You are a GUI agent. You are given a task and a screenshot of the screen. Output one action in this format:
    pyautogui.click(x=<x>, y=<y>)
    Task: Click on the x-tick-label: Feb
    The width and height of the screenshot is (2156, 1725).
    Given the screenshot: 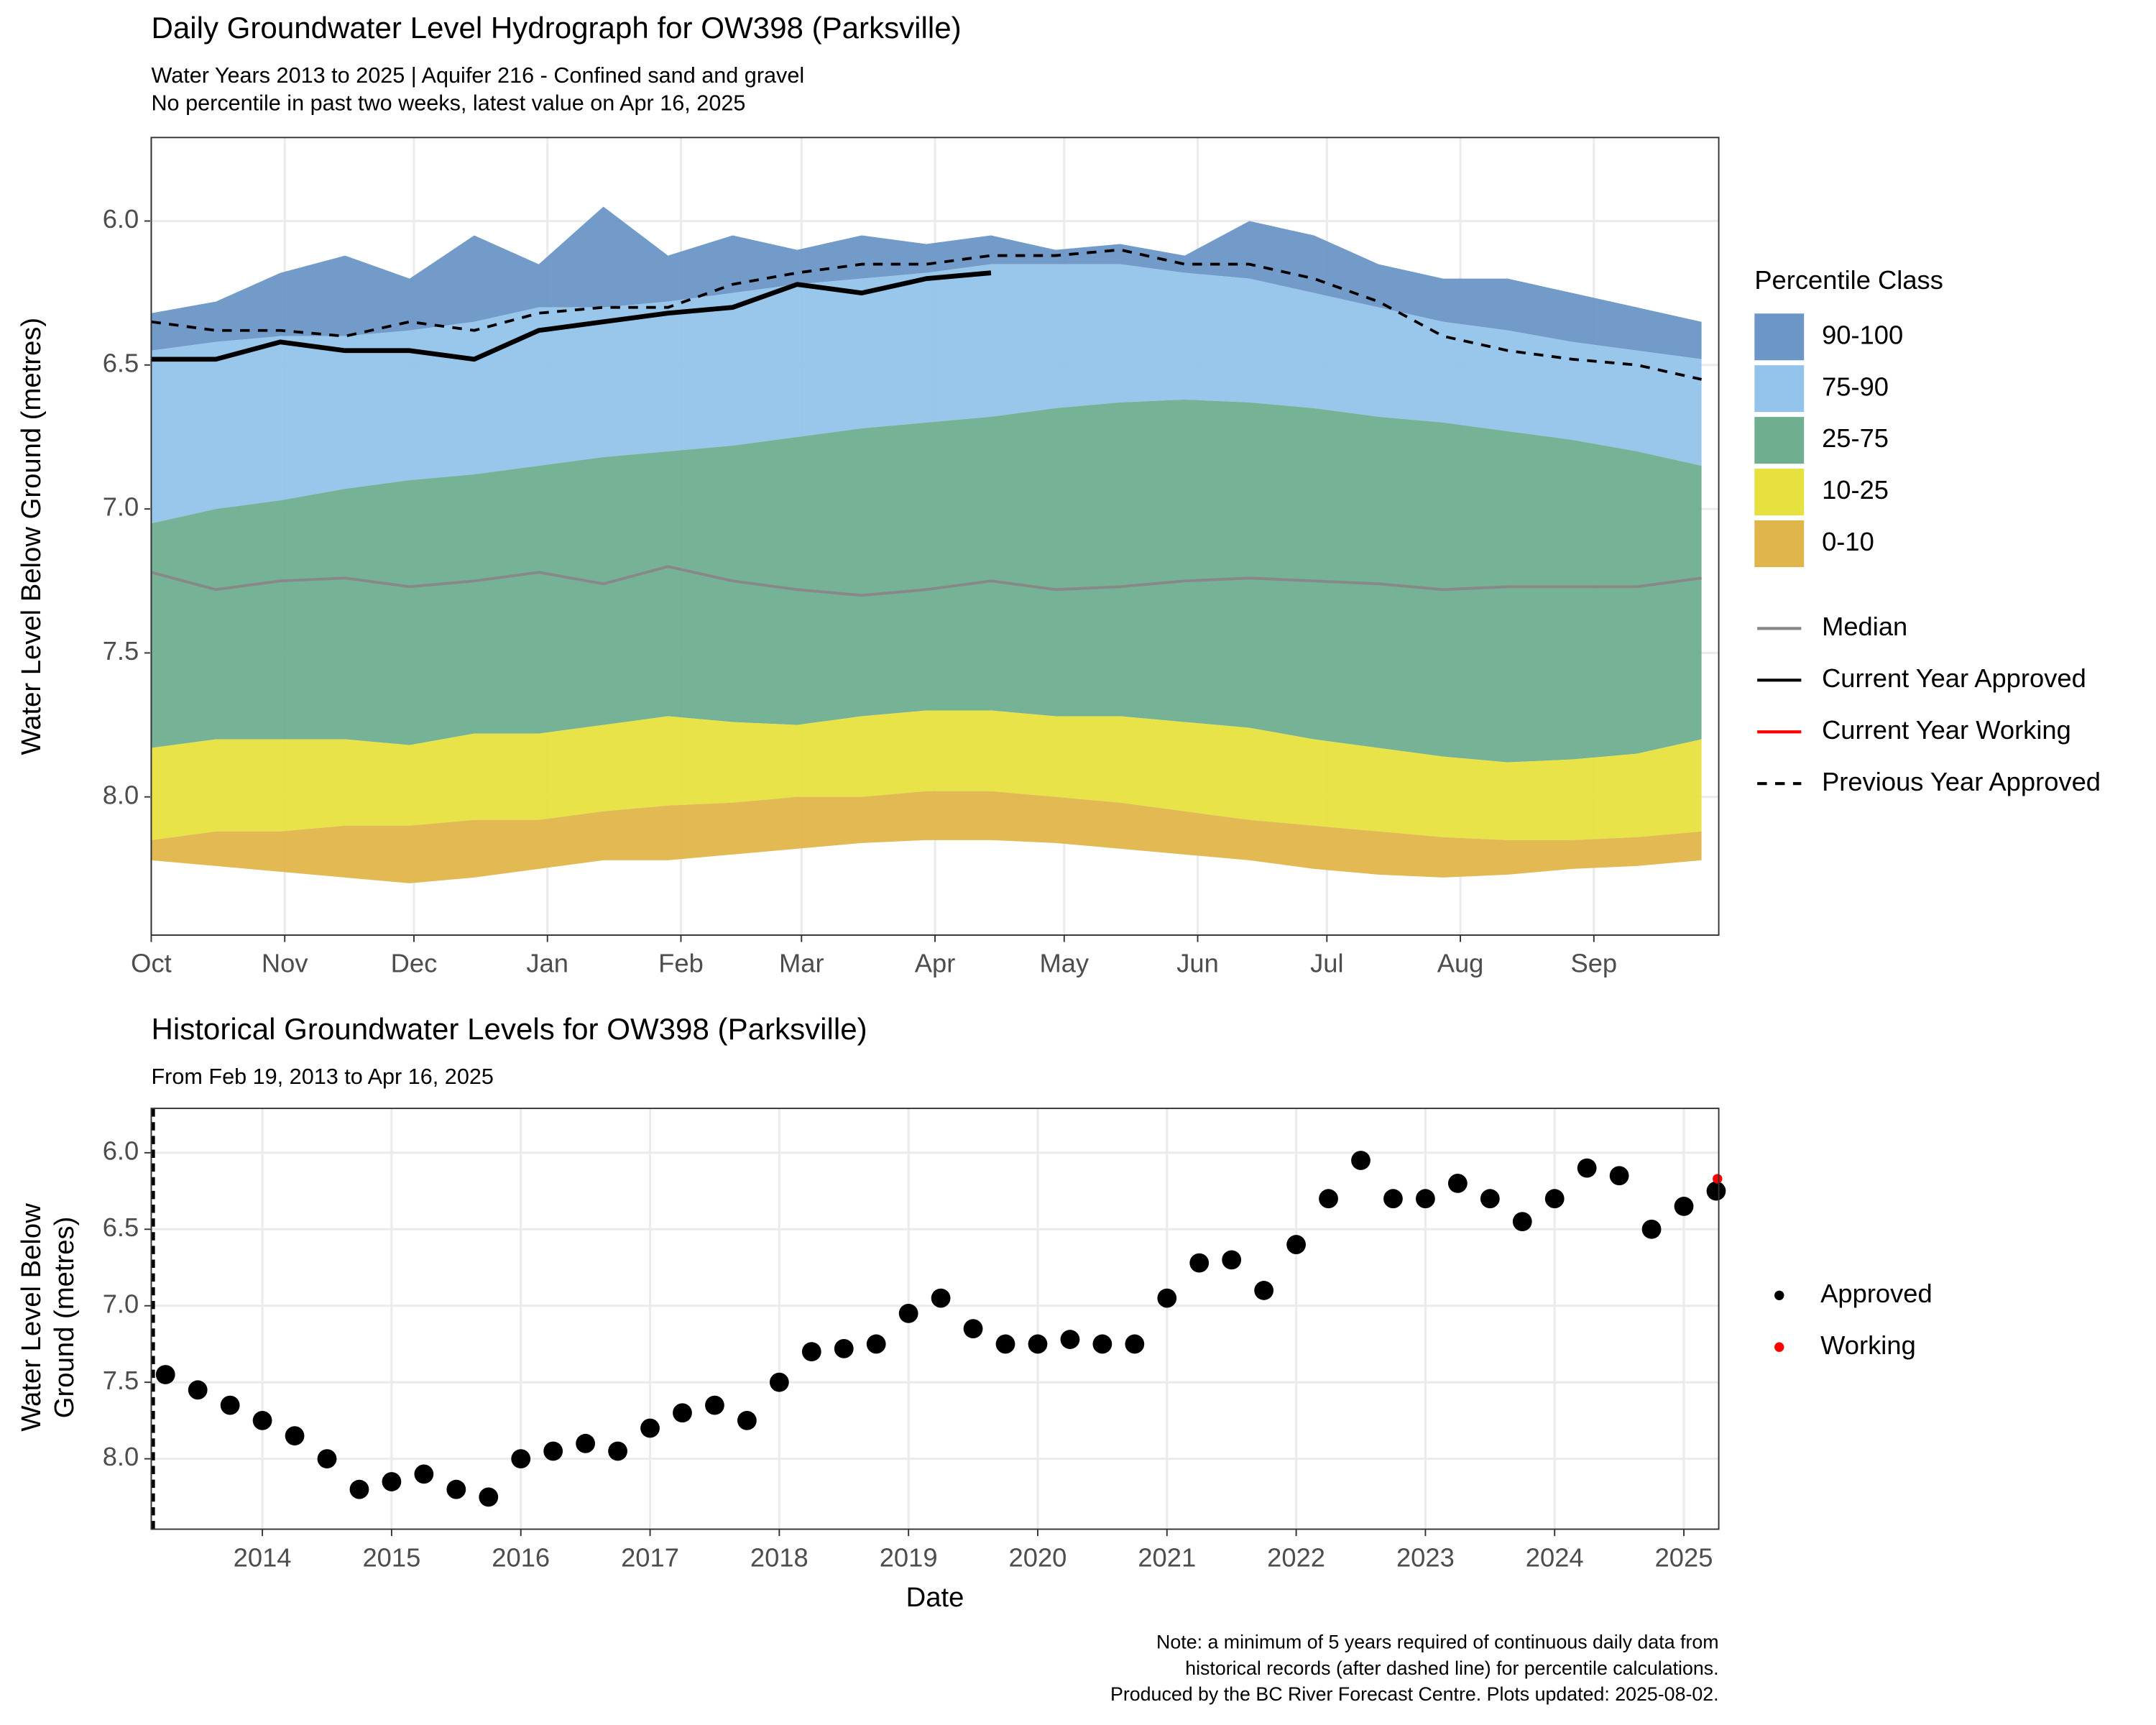 What is the action you would take?
    pyautogui.click(x=681, y=963)
    